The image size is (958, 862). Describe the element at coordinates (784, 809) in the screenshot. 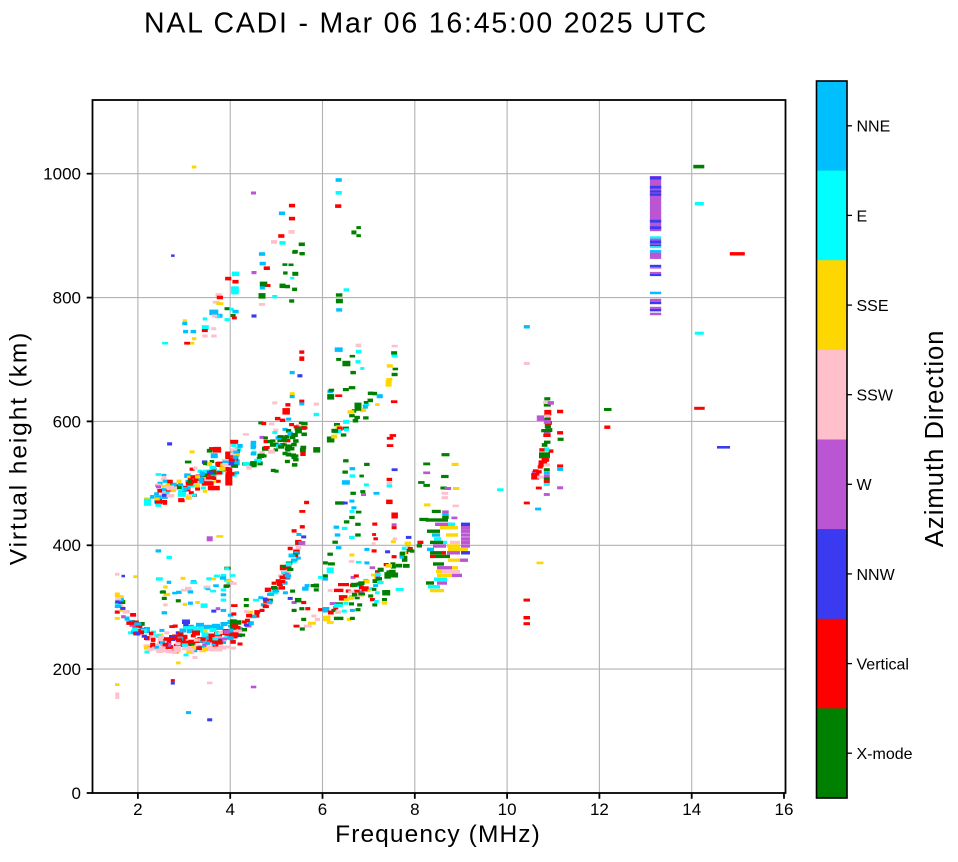

I see `svg-text: 16` at that location.